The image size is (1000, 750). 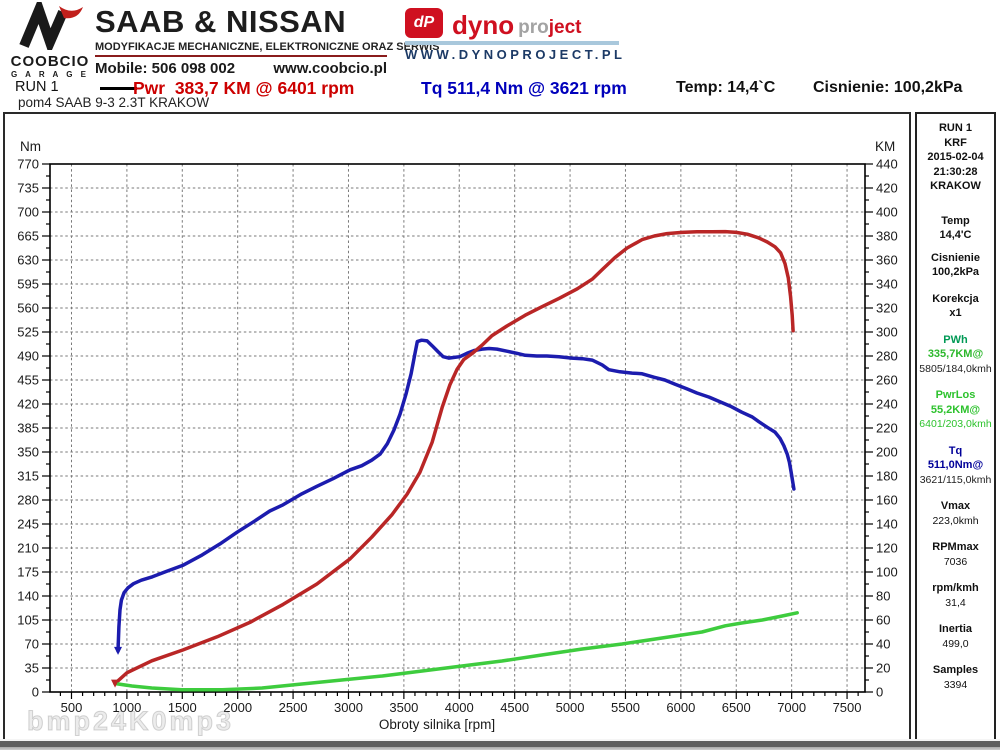 What do you see at coordinates (483, 25) in the screenshot?
I see `dyno-word: dyno` at bounding box center [483, 25].